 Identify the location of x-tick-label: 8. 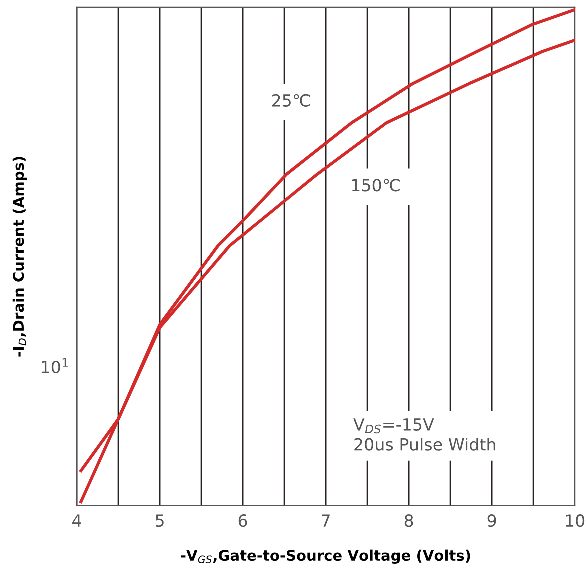
(409, 521).